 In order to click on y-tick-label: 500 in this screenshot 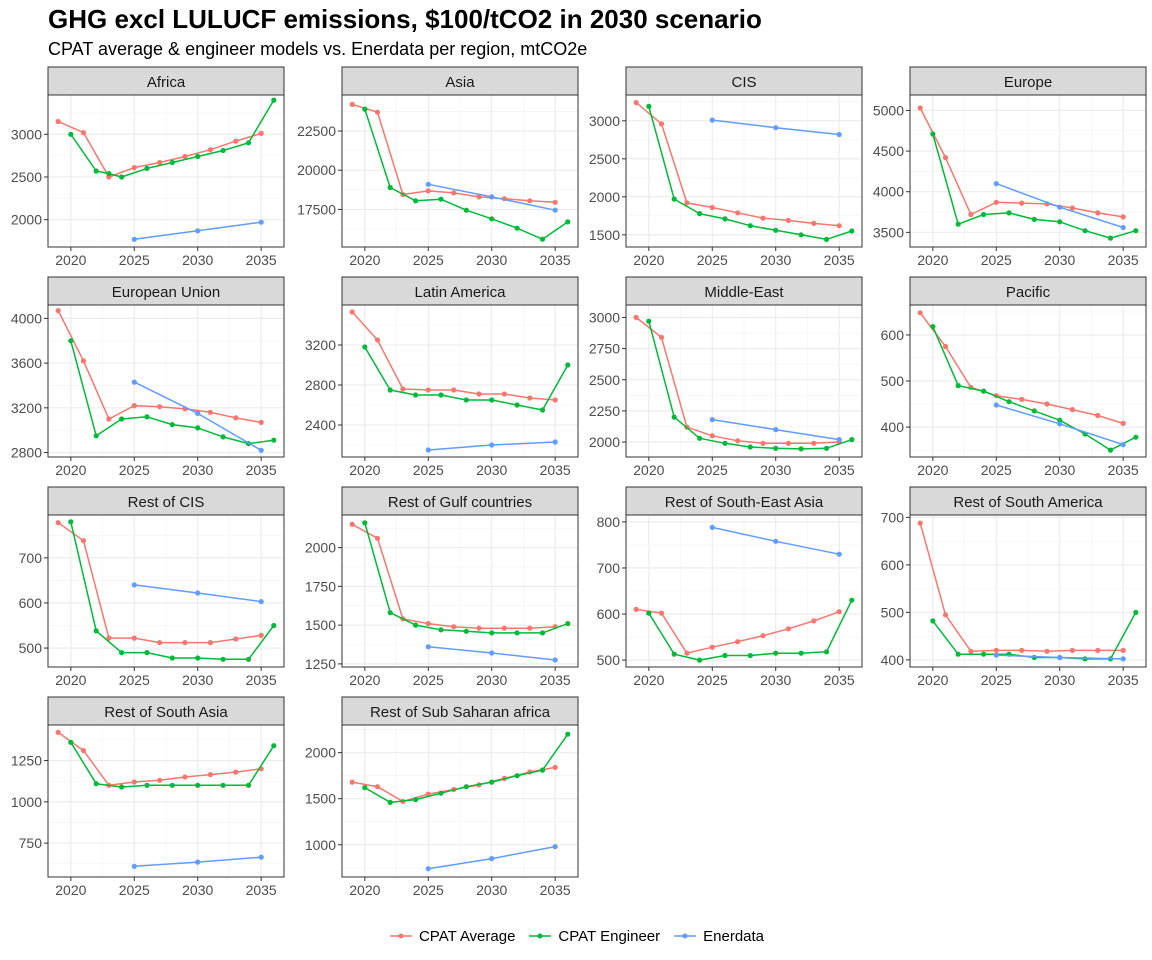, I will do `click(31, 648)`.